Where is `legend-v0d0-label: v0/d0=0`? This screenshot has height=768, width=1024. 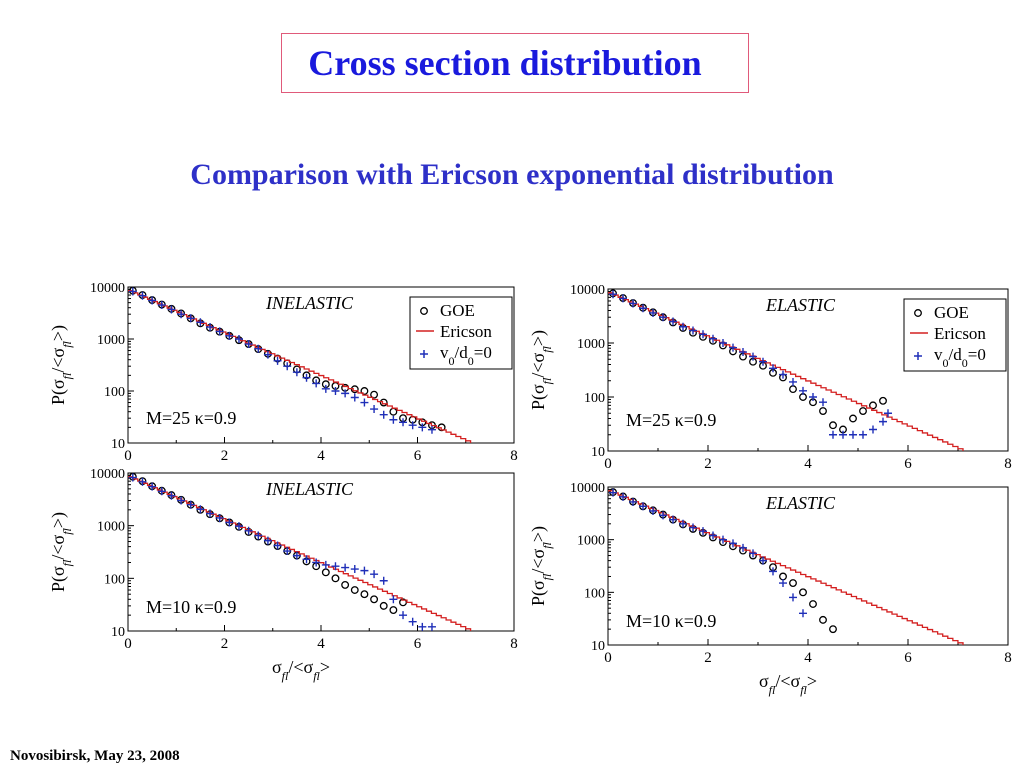
legend-v0d0-label: v0/d0=0 is located at coordinates (466, 355).